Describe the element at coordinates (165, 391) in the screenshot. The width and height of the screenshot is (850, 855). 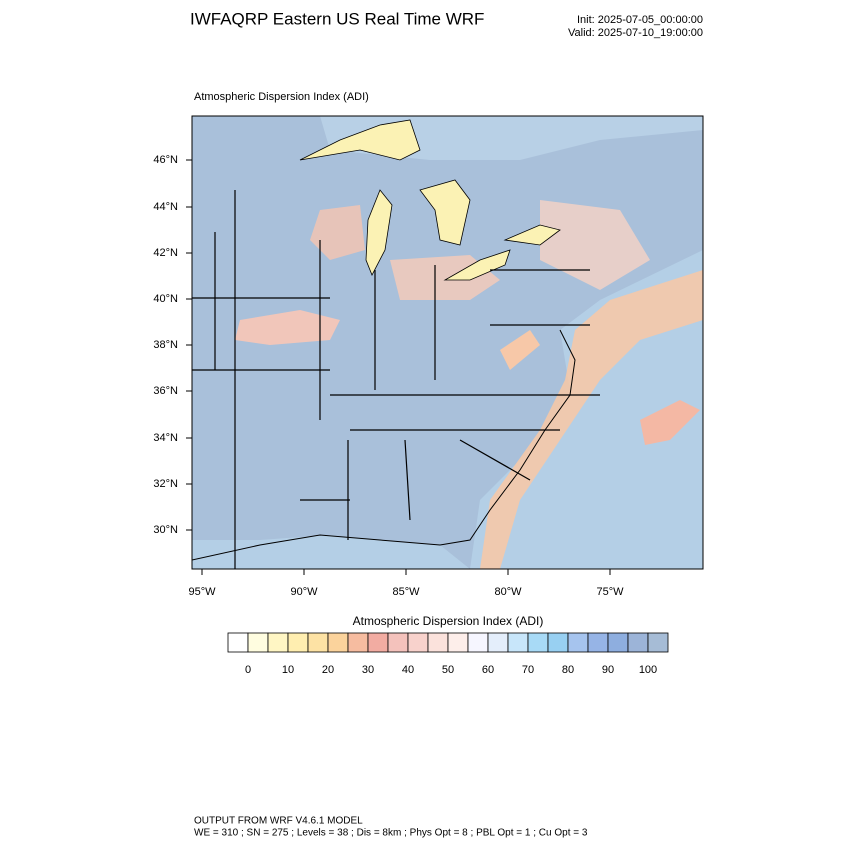
I see `lat-label: 36°N` at that location.